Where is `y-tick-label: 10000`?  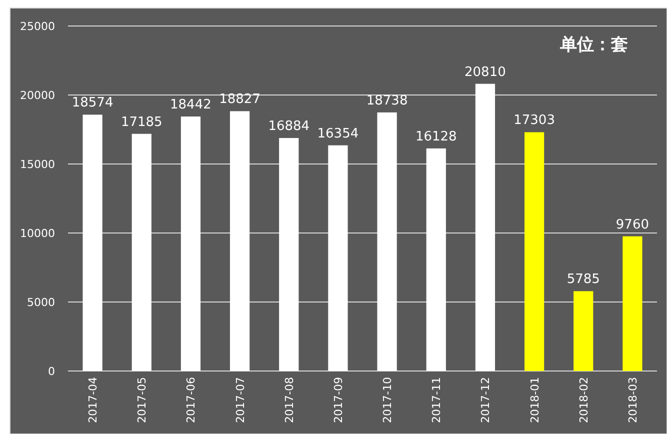
y-tick-label: 10000 is located at coordinates (37, 233).